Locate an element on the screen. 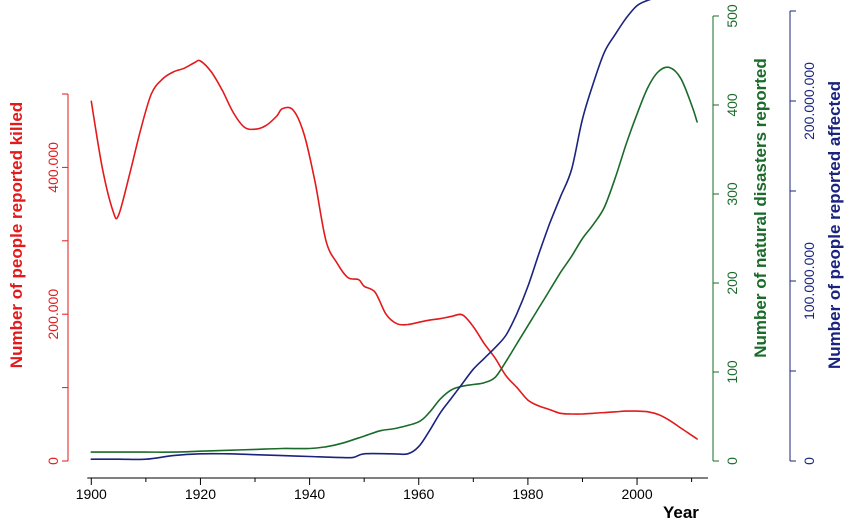 The width and height of the screenshot is (850, 523). killed-tick-label: 0 is located at coordinates (53, 461).